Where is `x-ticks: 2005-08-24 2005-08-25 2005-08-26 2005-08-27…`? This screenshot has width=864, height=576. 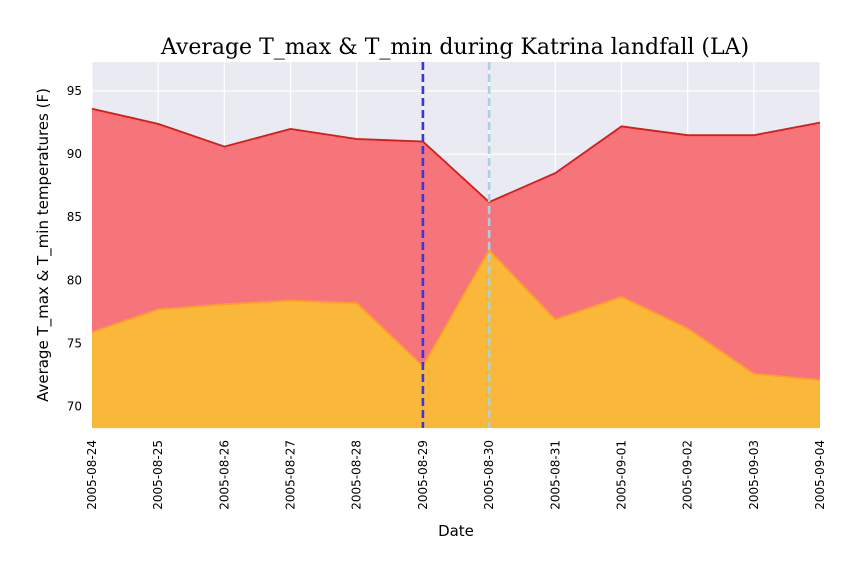
x-ticks: 2005-08-24 2005-08-25 2005-08-26 2005-08-27… is located at coordinates (456, 475).